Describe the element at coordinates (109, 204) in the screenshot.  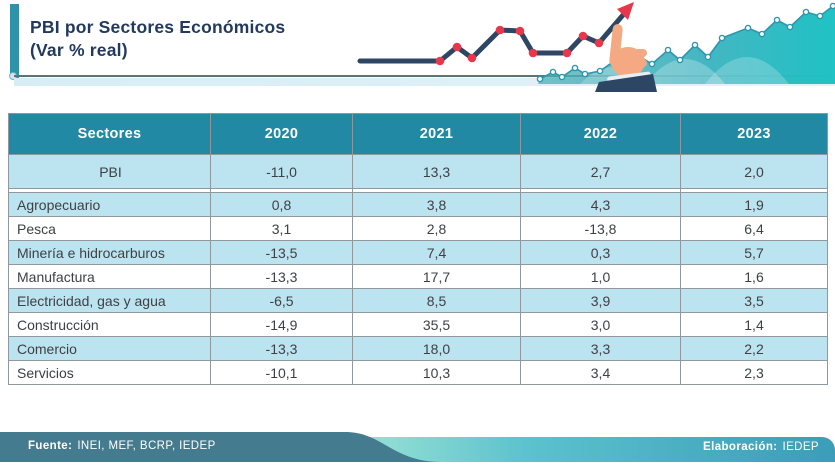
I see `row-label: Agropecuario` at that location.